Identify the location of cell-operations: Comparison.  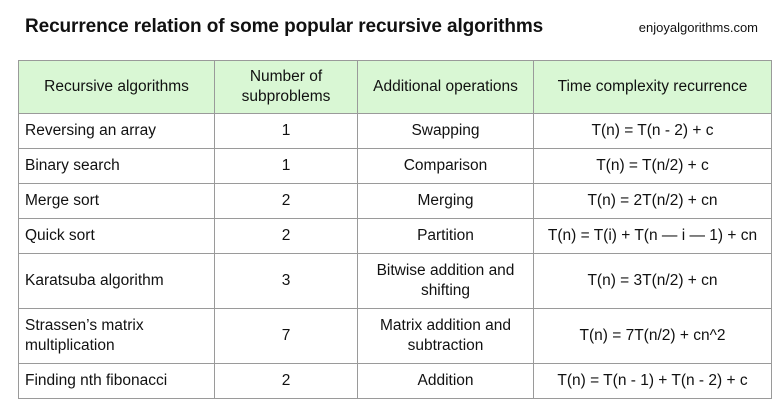
(445, 166).